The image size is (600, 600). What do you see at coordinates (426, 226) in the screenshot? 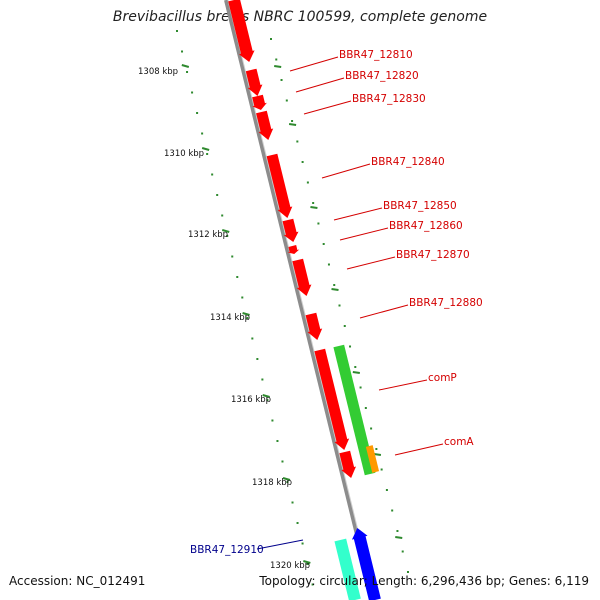
I see `gene-label: BBR47_12860` at bounding box center [426, 226].